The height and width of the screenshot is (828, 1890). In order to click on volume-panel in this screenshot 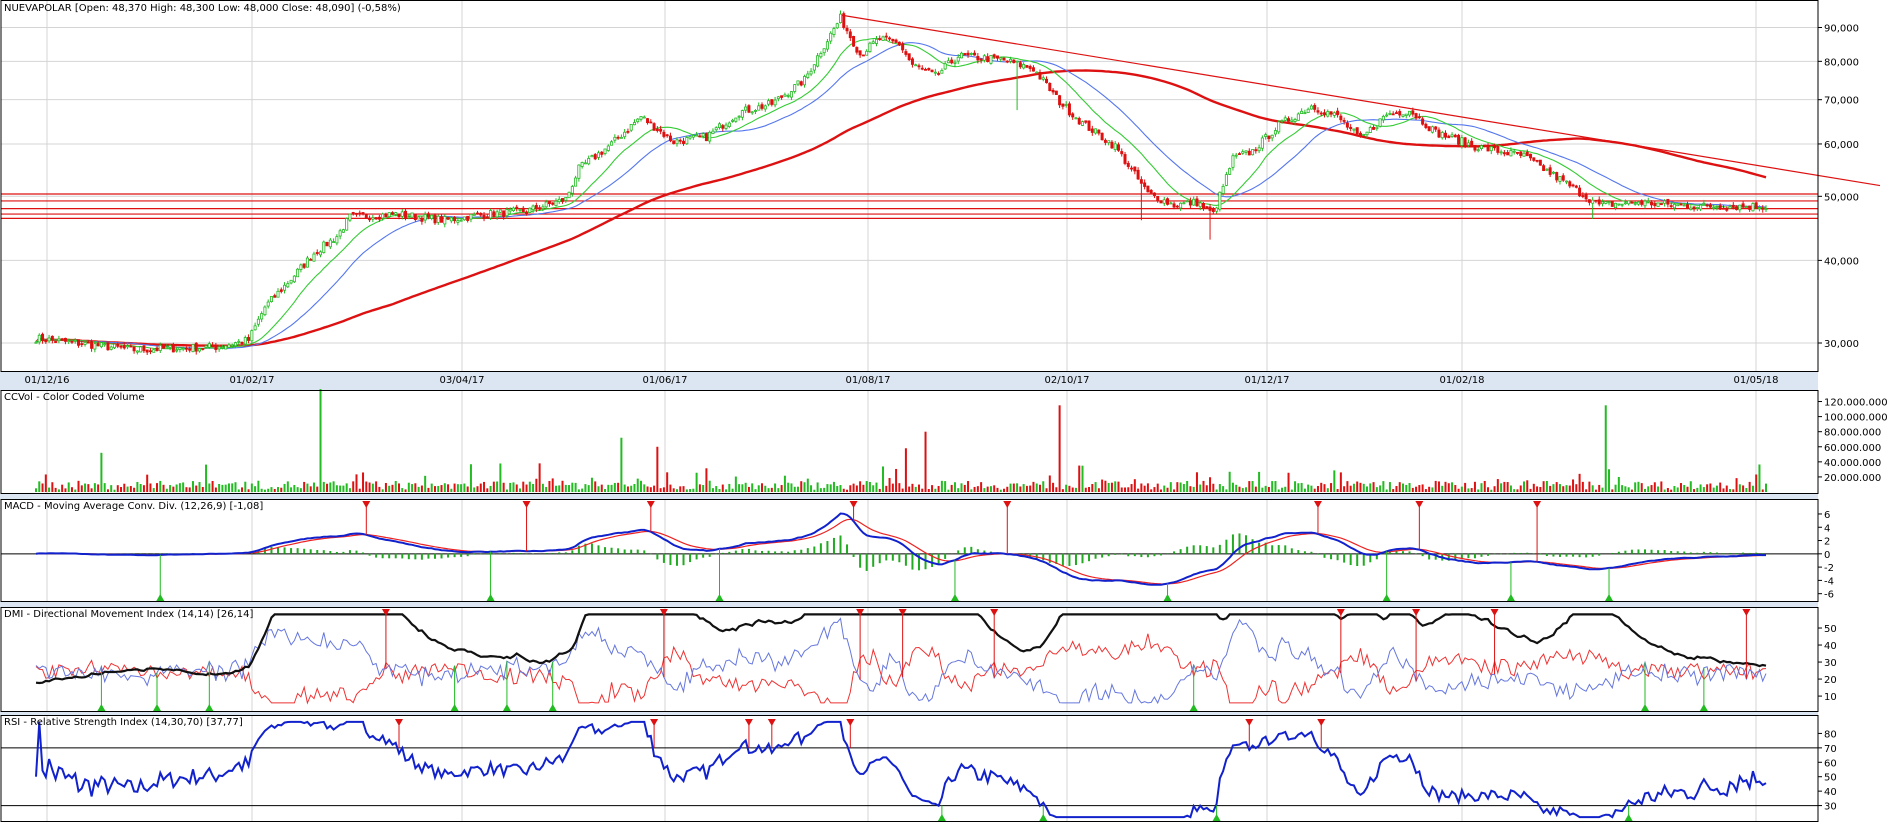, I will do `click(901, 440)`.